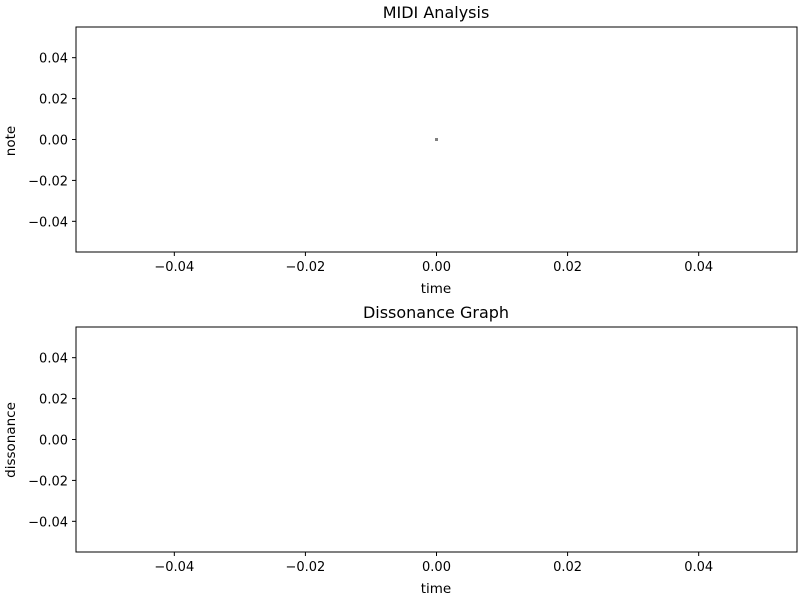 The height and width of the screenshot is (600, 800). I want to click on y-axis-label: dissonance, so click(11, 440).